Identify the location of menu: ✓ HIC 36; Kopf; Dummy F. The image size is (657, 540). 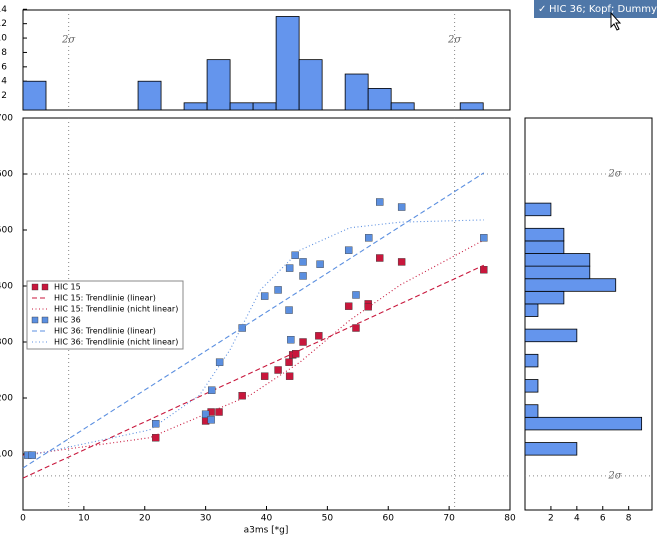
(595, 9).